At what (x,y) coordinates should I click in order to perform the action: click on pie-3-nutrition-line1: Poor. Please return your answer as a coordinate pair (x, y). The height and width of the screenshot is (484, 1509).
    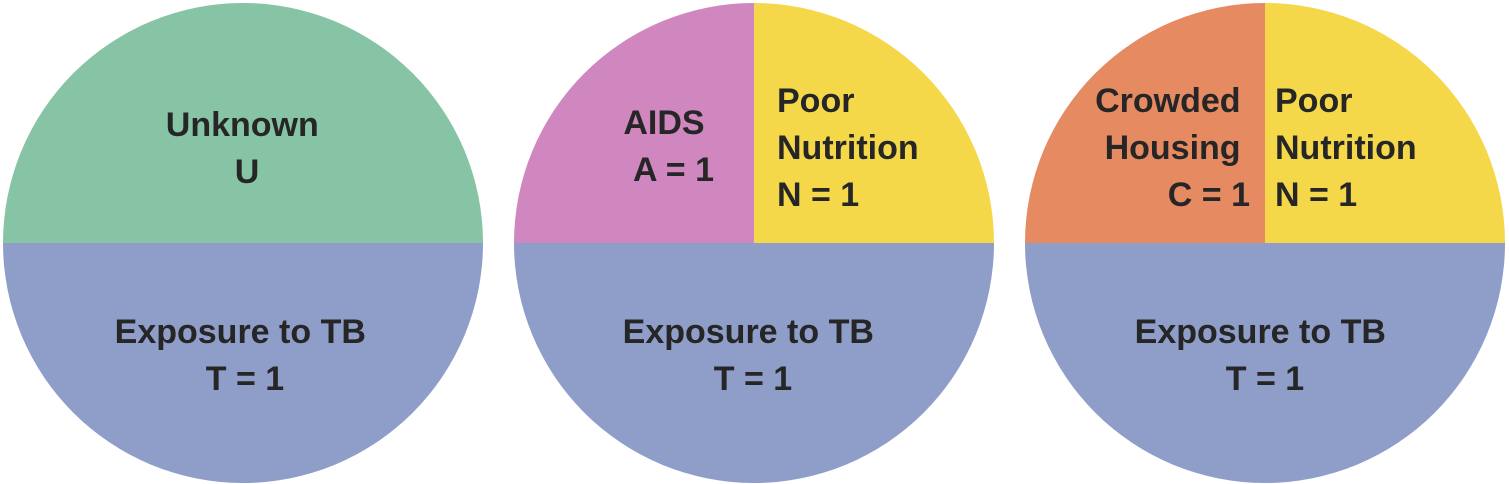
    Looking at the image, I should click on (1313, 101).